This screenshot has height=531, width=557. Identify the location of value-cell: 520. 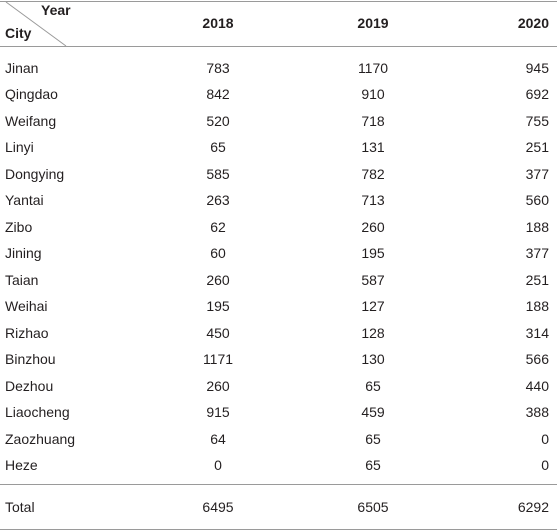
(218, 120).